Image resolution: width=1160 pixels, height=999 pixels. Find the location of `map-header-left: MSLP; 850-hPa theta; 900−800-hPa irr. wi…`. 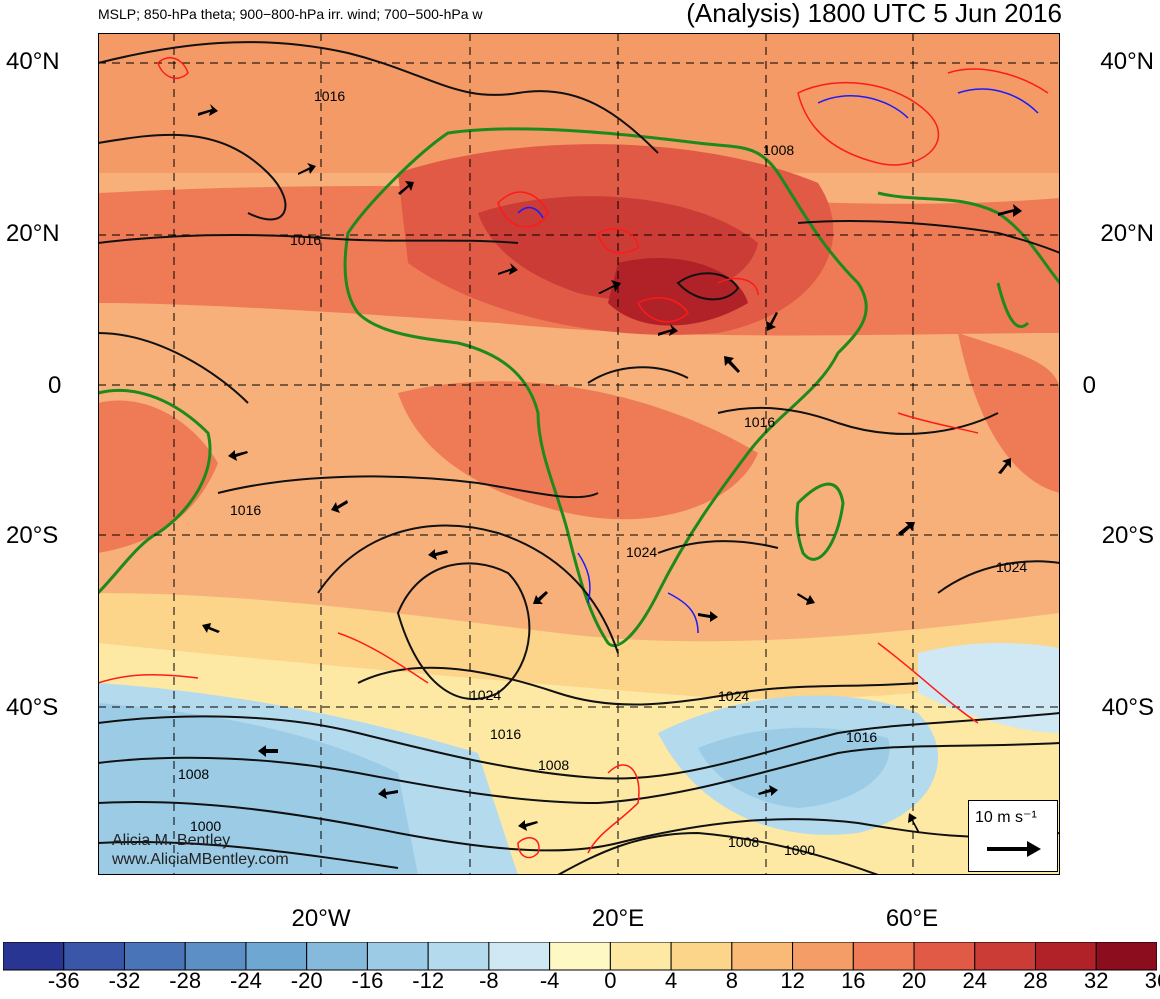

map-header-left: MSLP; 850-hPa theta; 900−800-hPa irr. wi… is located at coordinates (290, 14).